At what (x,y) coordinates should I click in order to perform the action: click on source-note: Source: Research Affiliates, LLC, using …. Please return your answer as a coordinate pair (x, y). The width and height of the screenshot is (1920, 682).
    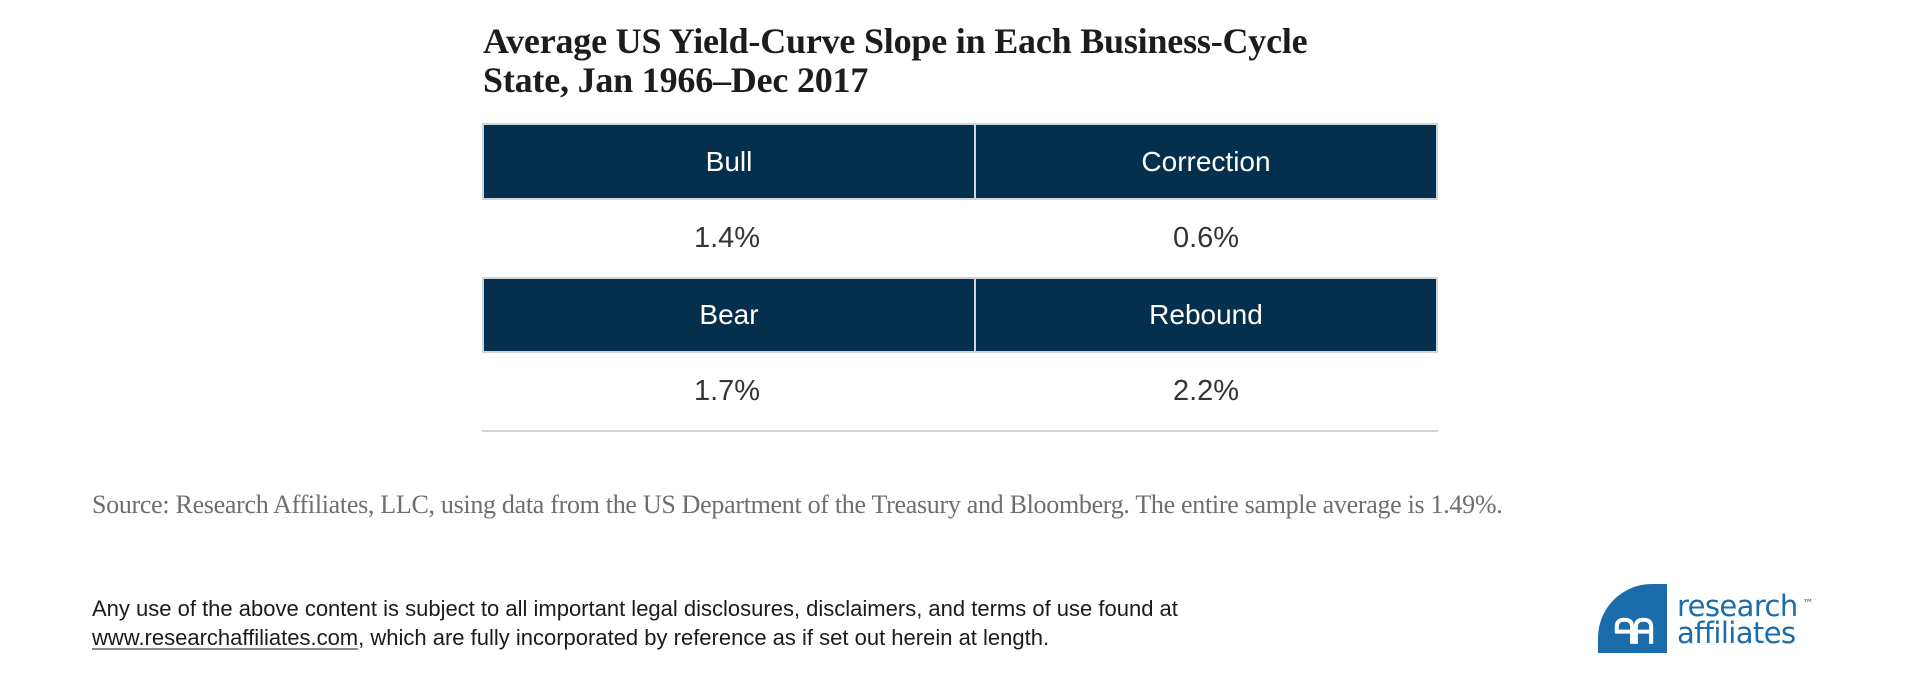
    Looking at the image, I should click on (797, 504).